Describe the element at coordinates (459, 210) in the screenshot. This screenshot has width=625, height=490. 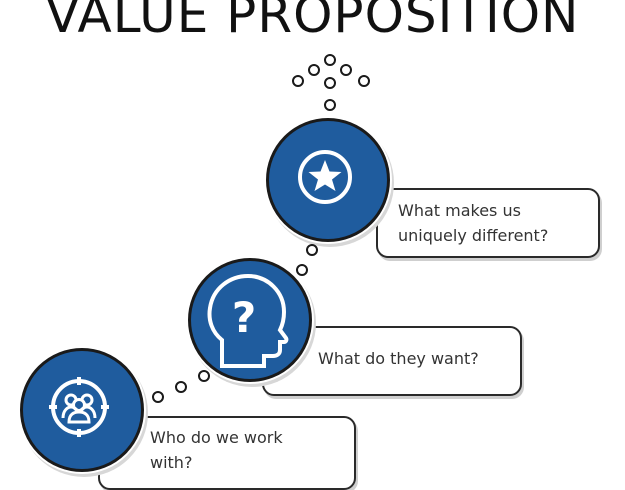
I see `step-label-line: What makes us` at that location.